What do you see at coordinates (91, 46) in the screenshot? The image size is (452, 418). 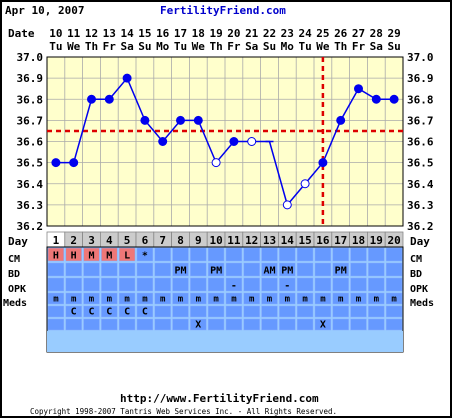 I see `weekday-tick: Th` at bounding box center [91, 46].